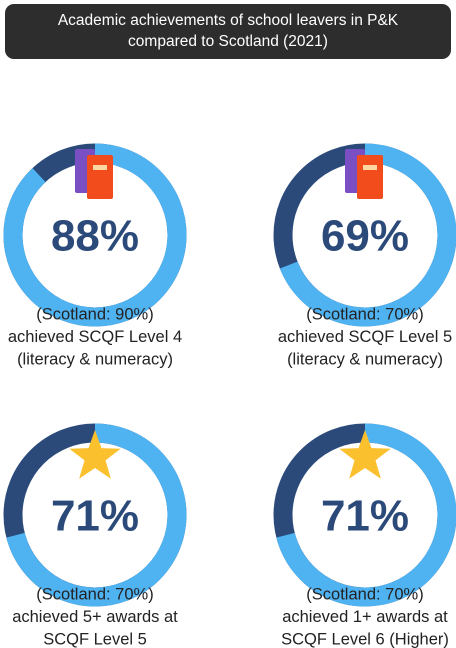 The width and height of the screenshot is (456, 648). What do you see at coordinates (365, 639) in the screenshot?
I see `caption: SCQF Level 6 (Higher)` at bounding box center [365, 639].